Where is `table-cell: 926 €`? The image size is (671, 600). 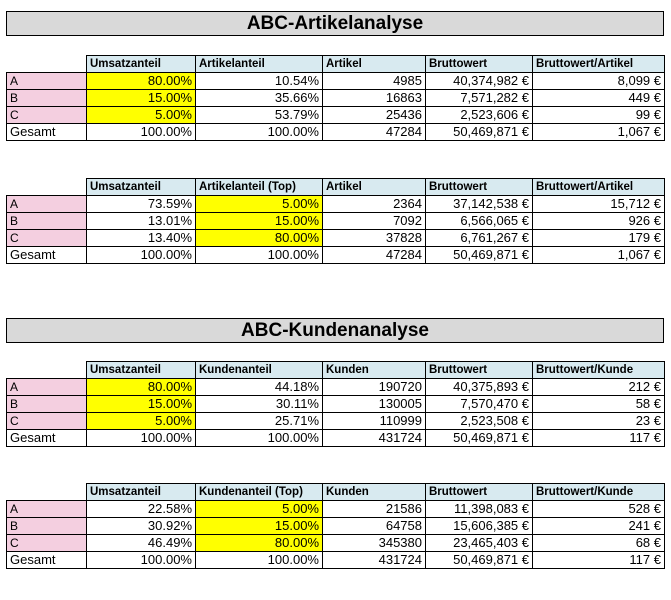
table-cell: 926 € is located at coordinates (598, 221).